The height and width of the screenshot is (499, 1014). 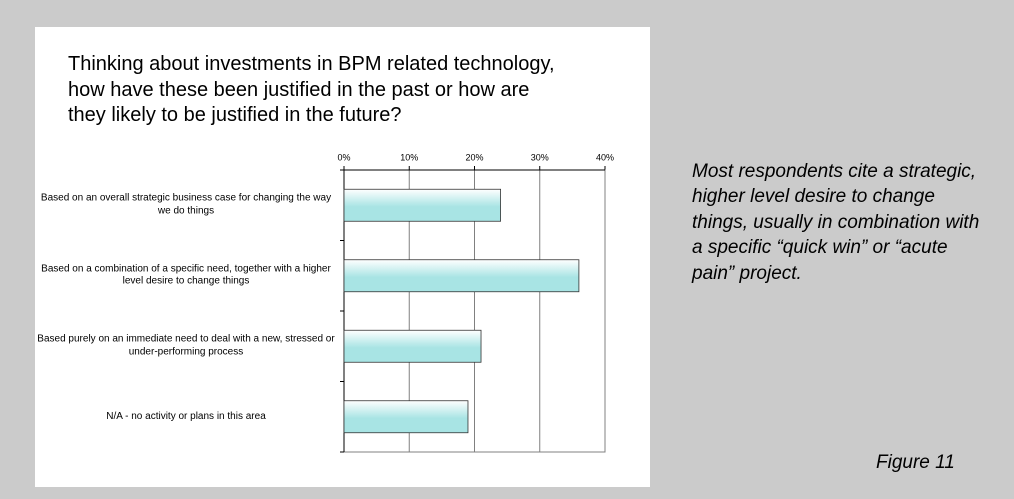 What do you see at coordinates (409, 157) in the screenshot?
I see `x-tick-label: 10%` at bounding box center [409, 157].